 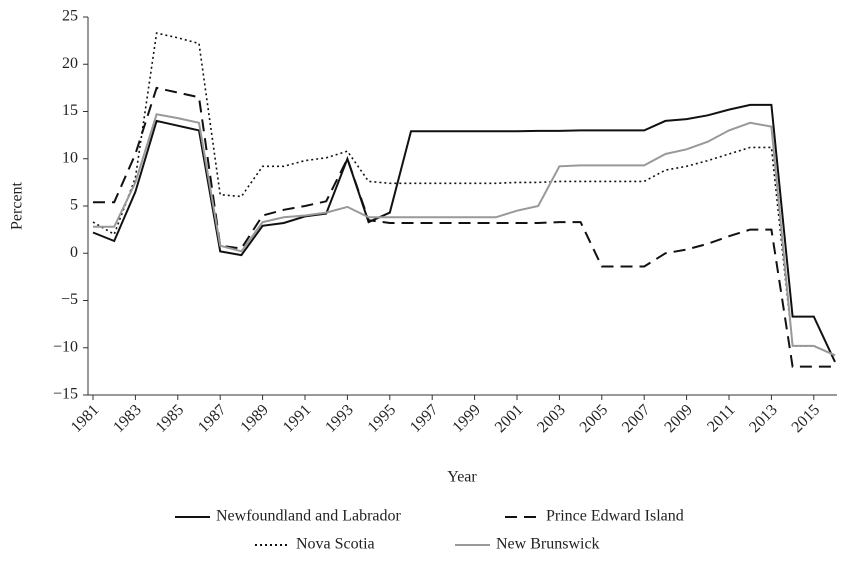 What do you see at coordinates (806, 418) in the screenshot?
I see `x-tick-label: 2015` at bounding box center [806, 418].